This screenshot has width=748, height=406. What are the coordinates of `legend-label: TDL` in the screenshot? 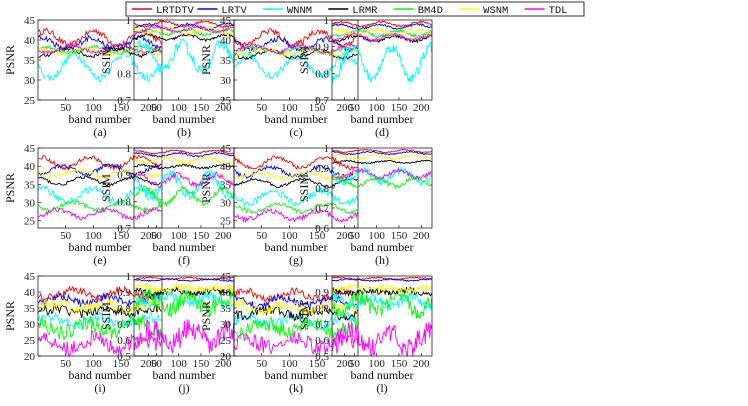 It's located at (558, 11).